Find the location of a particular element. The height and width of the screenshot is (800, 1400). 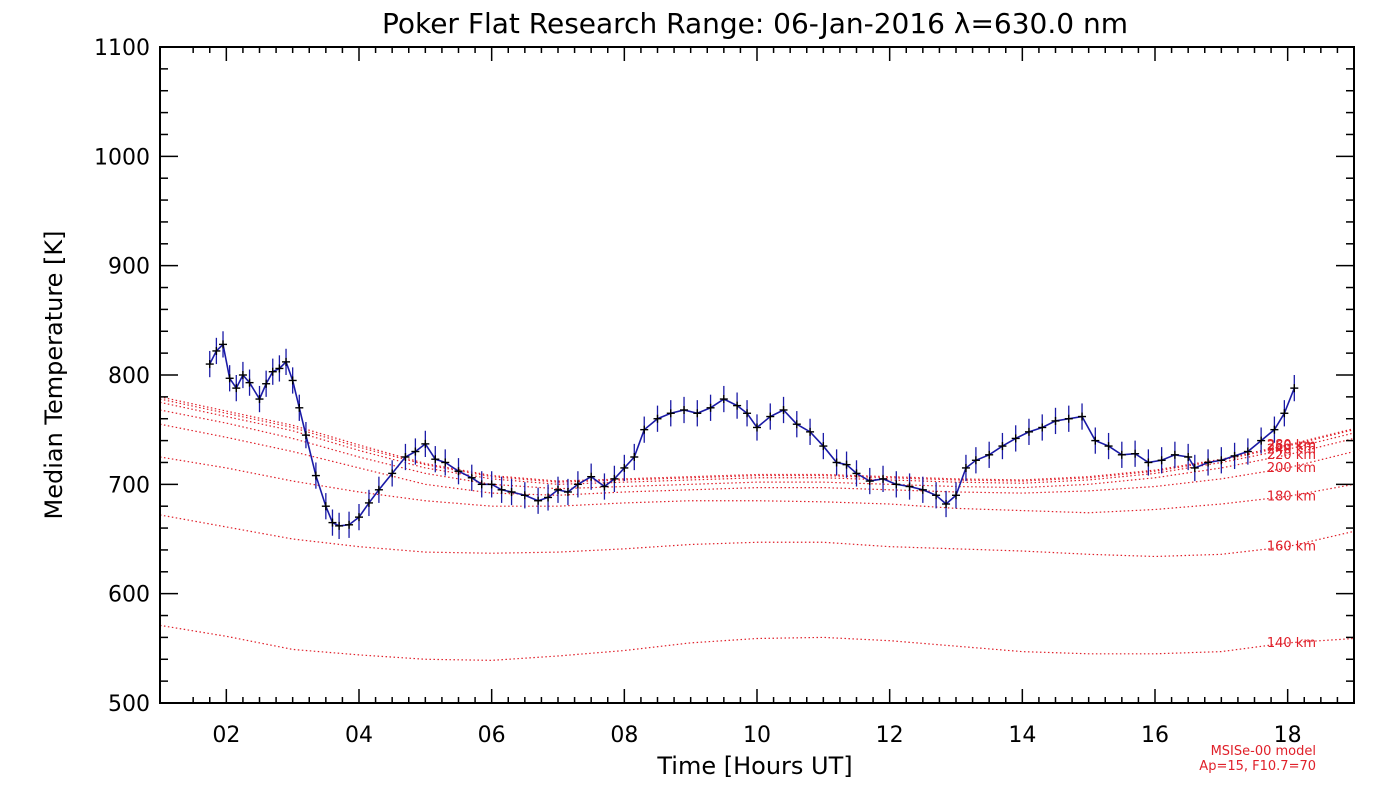

y-axis-label: Median Temperature [K] is located at coordinates (54, 374).